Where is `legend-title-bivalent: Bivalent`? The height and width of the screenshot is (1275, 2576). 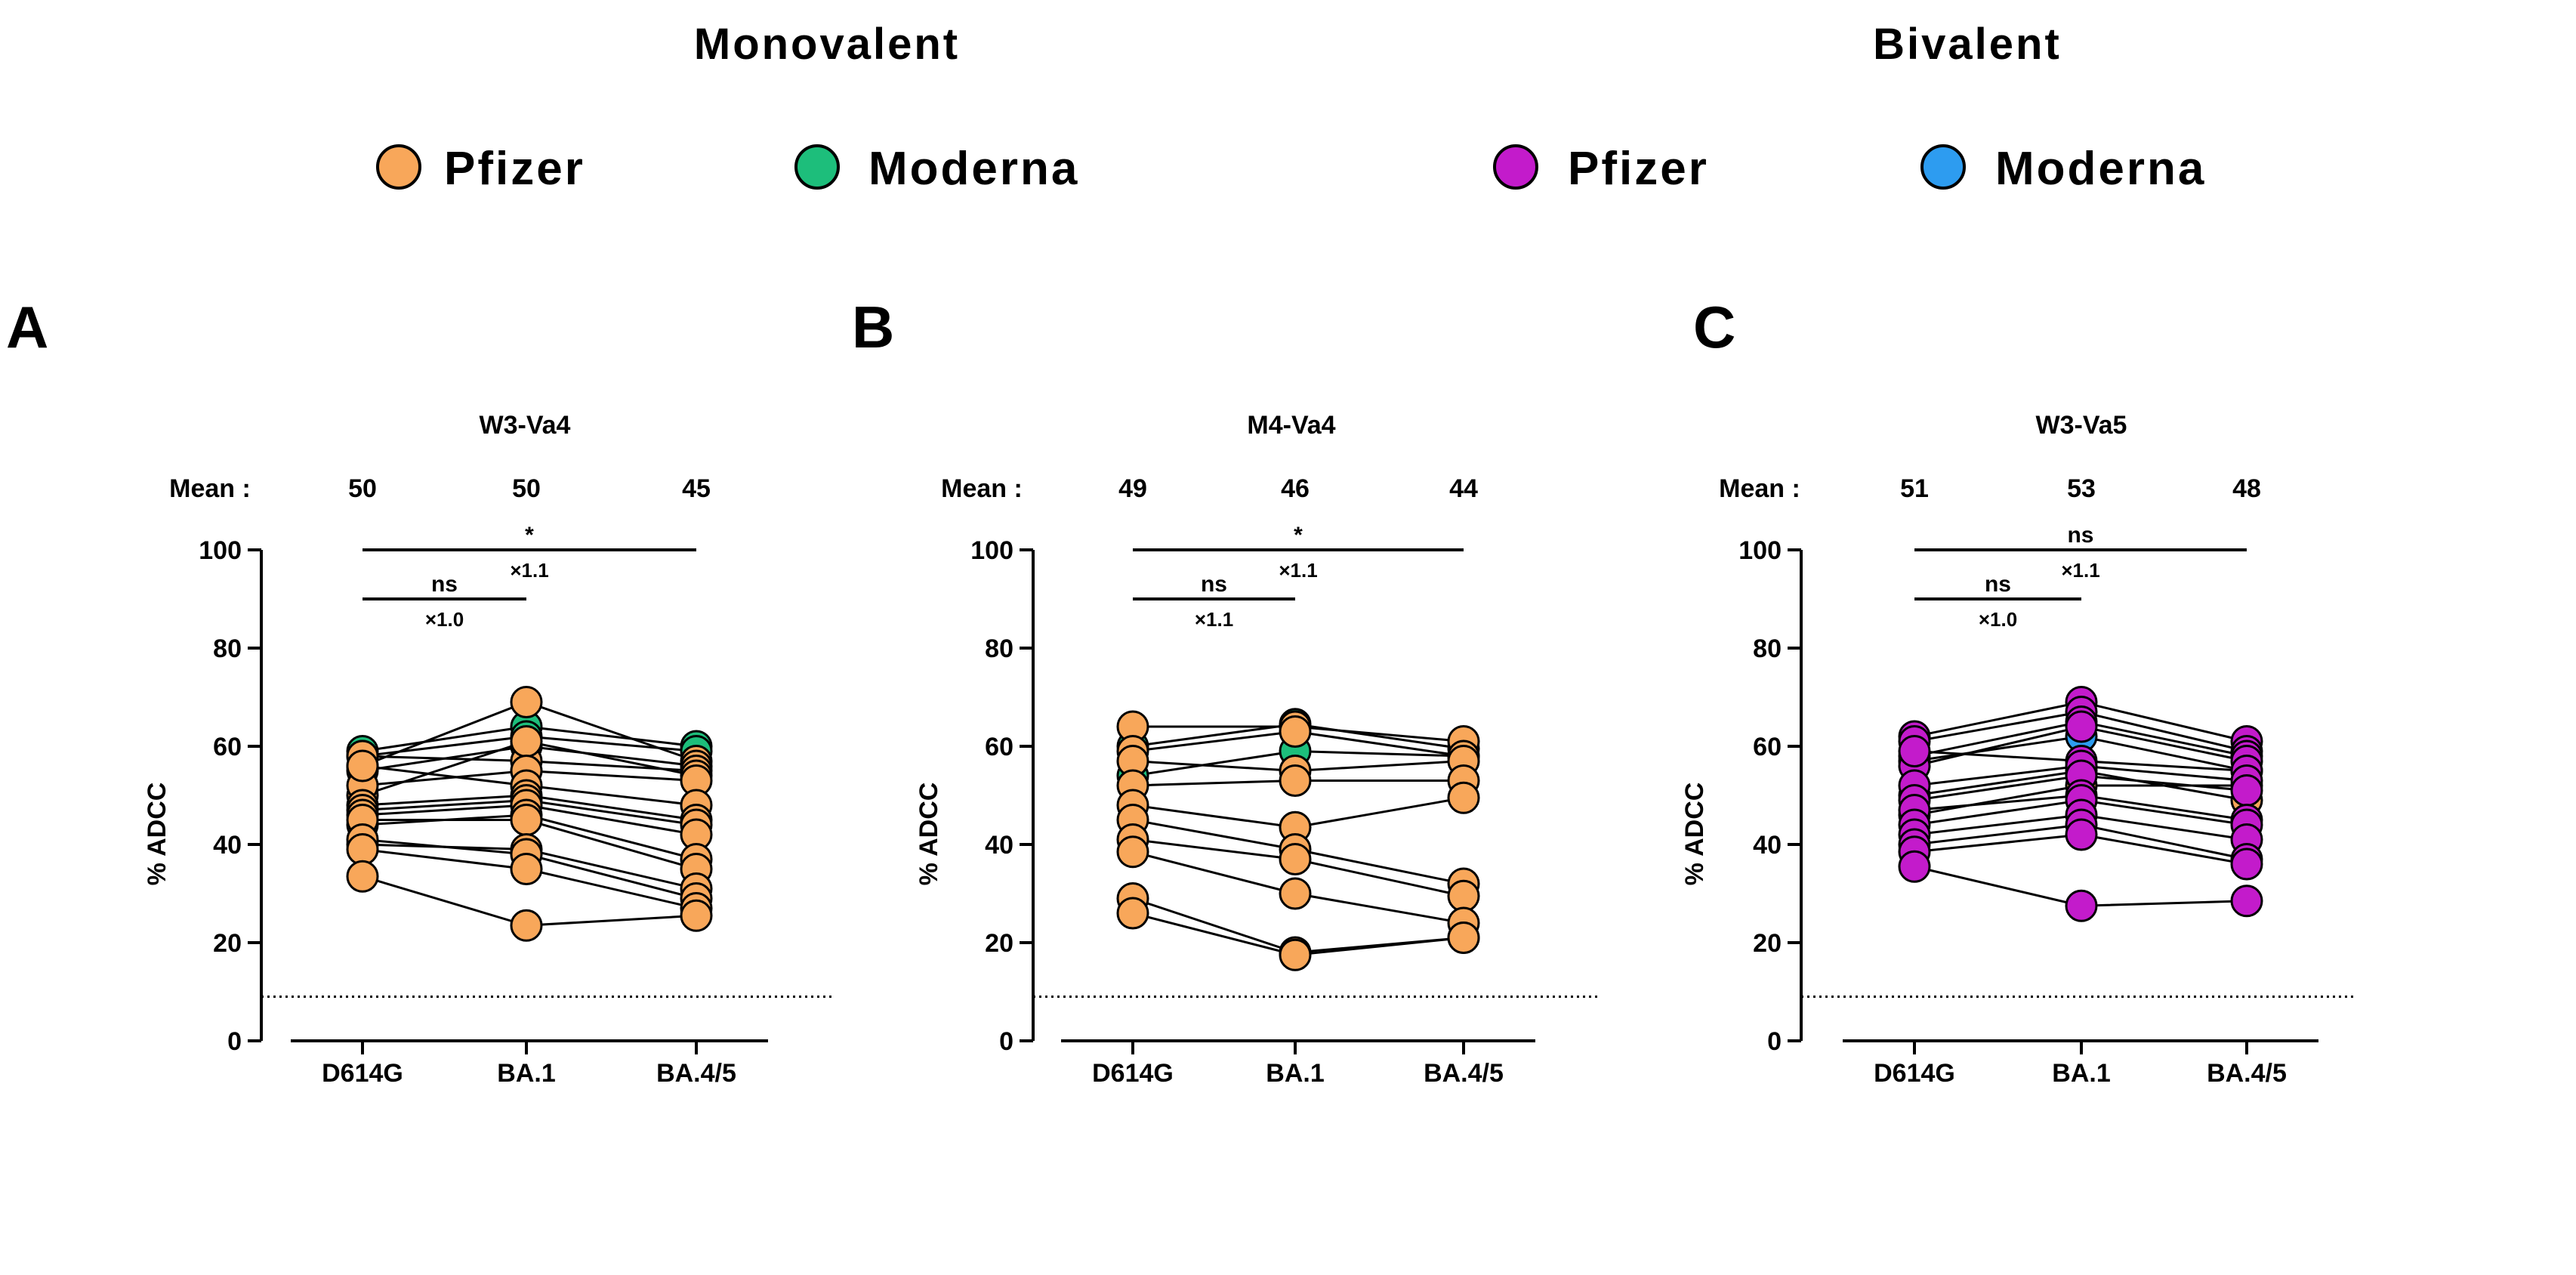 legend-title-bivalent: Bivalent is located at coordinates (1967, 44).